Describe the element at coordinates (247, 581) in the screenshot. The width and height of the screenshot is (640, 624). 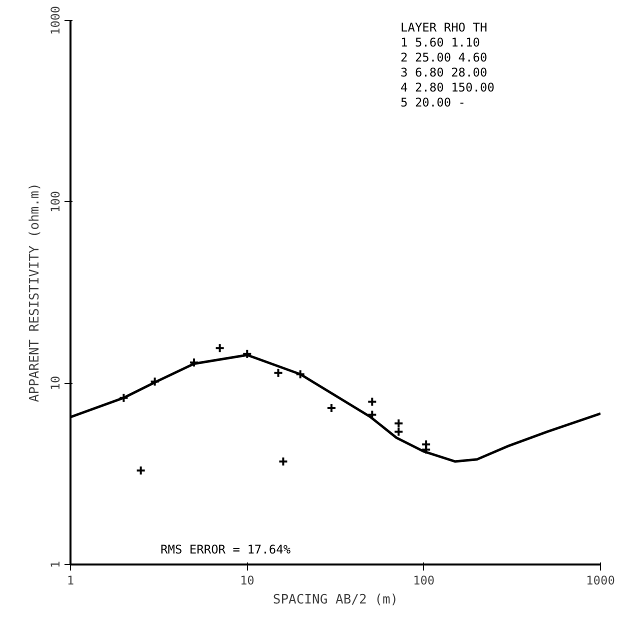
I see `x-tick-label: 10` at that location.